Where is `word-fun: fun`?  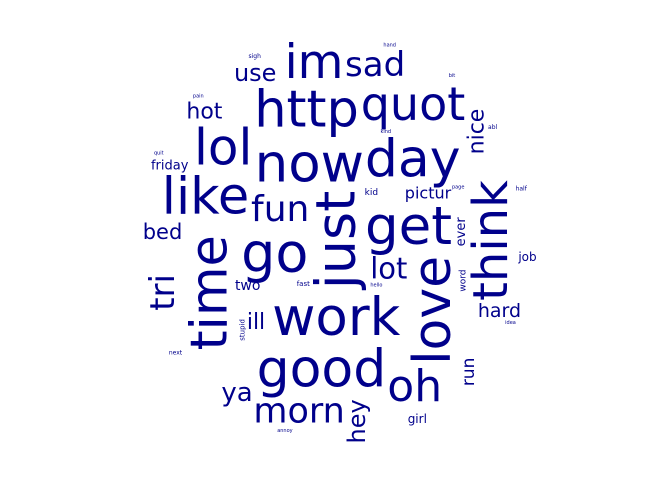 word-fun: fun is located at coordinates (280, 209).